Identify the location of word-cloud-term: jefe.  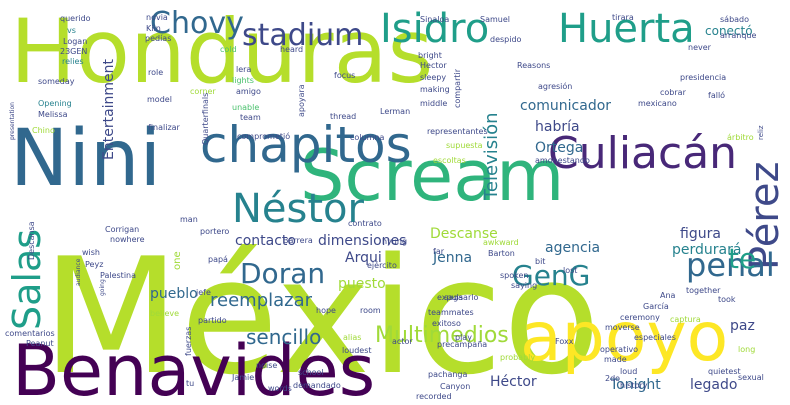
(203, 292).